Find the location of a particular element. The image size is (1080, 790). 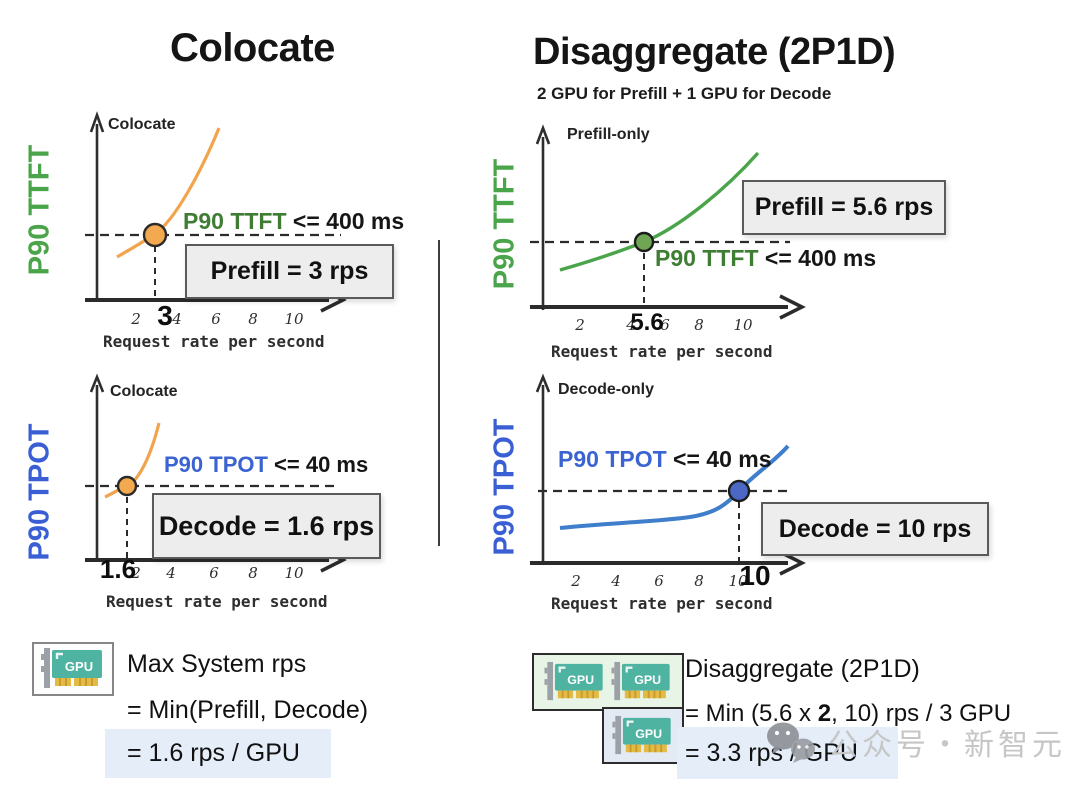

chart4-tick-2: 2 is located at coordinates (576, 581).